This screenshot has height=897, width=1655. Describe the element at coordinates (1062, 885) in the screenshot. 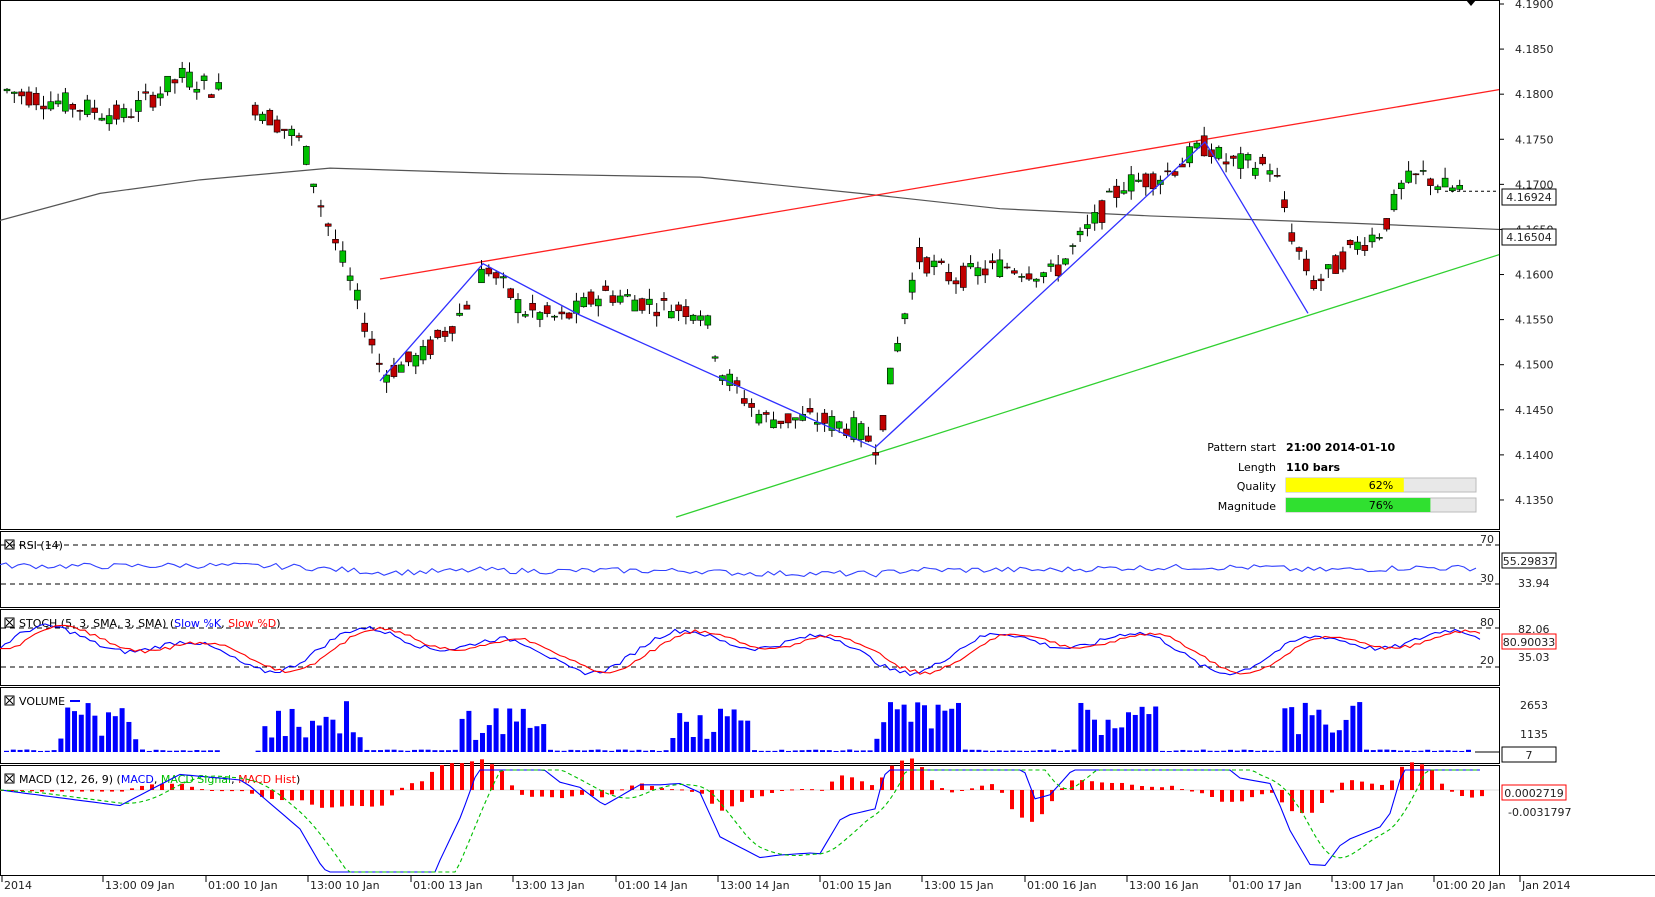

I see `time-tick-label: 01:00 16 Jan` at that location.